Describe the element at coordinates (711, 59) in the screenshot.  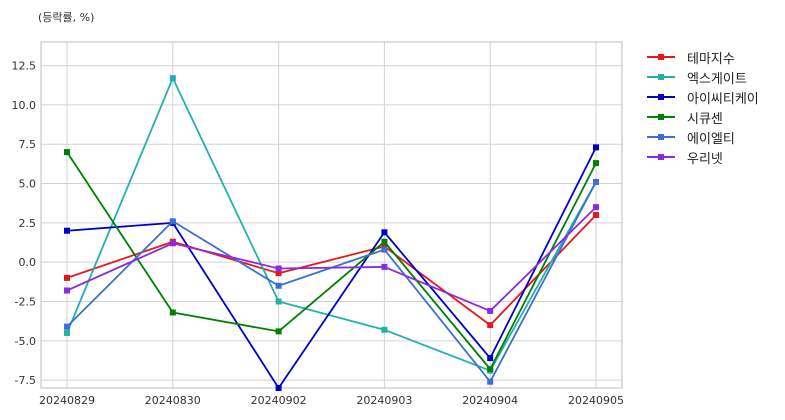
I see `legend-label: 테마지수` at that location.